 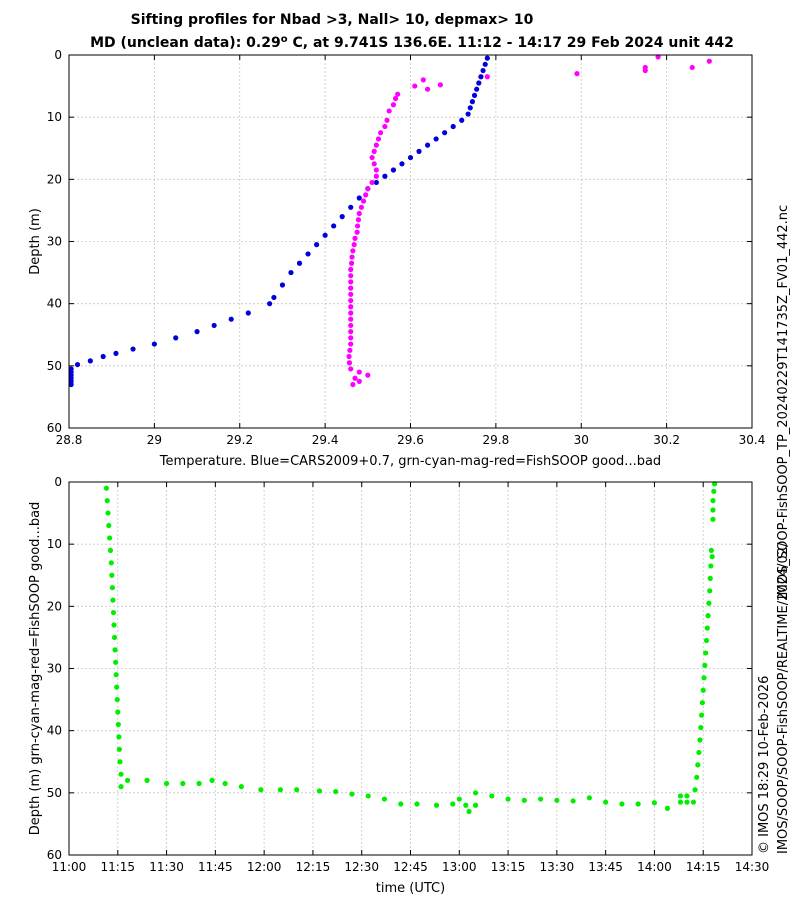 I want to click on x-tick-label: 13:45, so click(x=605, y=867).